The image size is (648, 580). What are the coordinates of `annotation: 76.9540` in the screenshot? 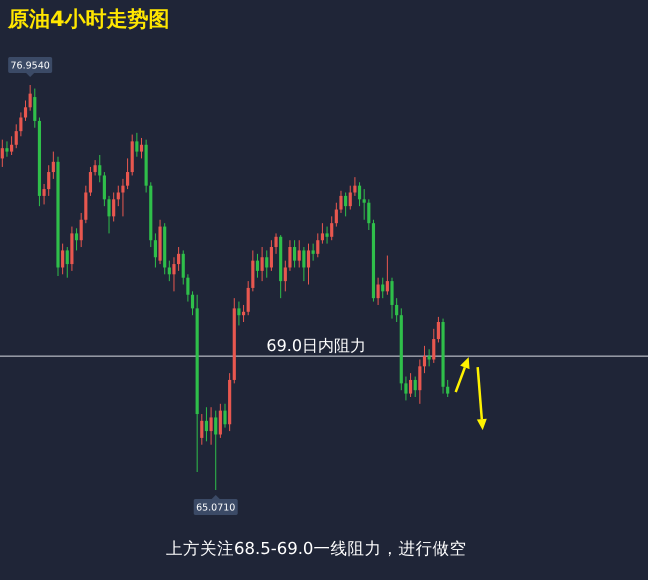 It's located at (30, 66).